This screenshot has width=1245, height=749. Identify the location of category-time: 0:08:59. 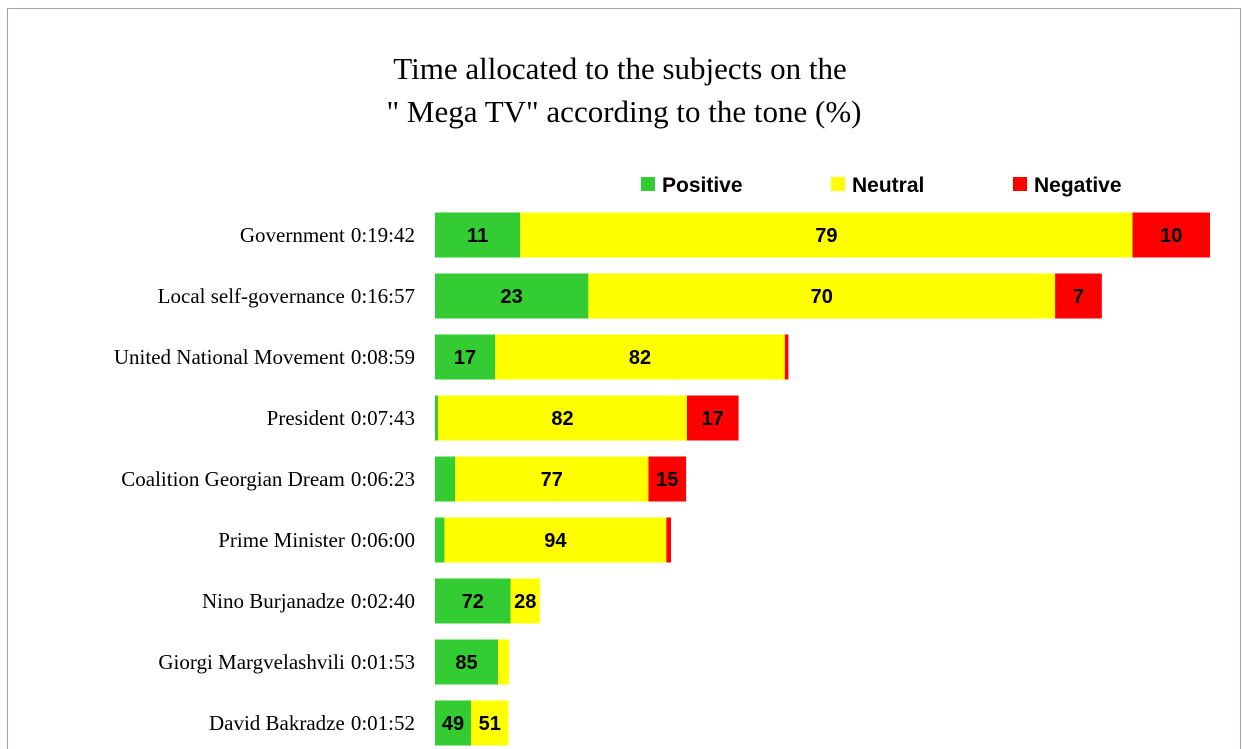
(383, 357).